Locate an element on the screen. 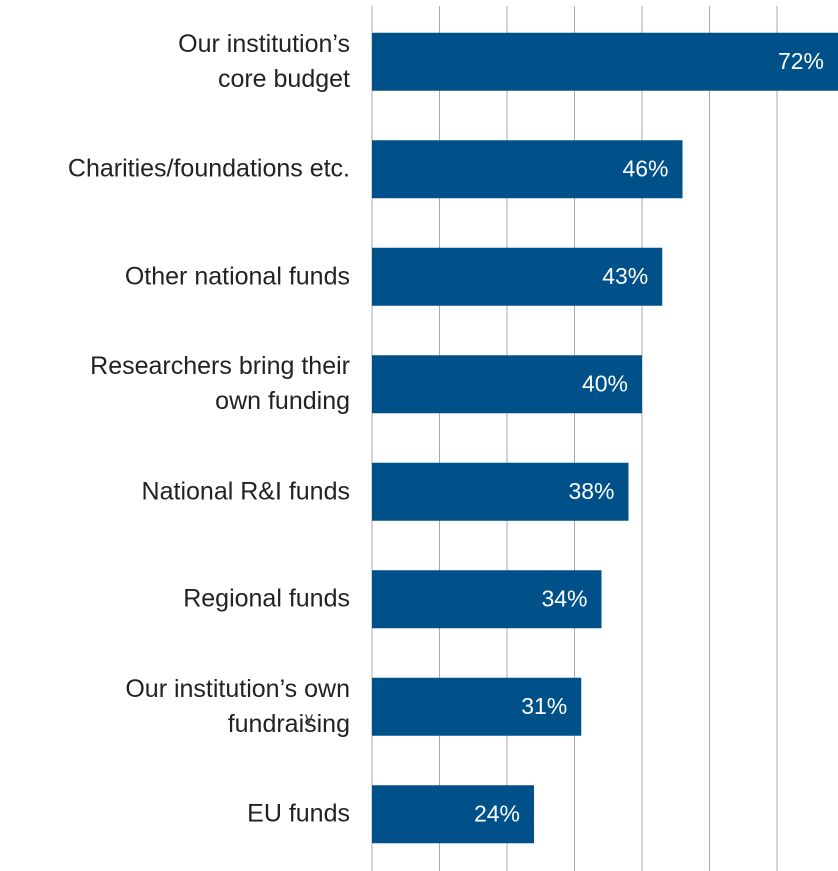  category-label: EU funds is located at coordinates (298, 813).